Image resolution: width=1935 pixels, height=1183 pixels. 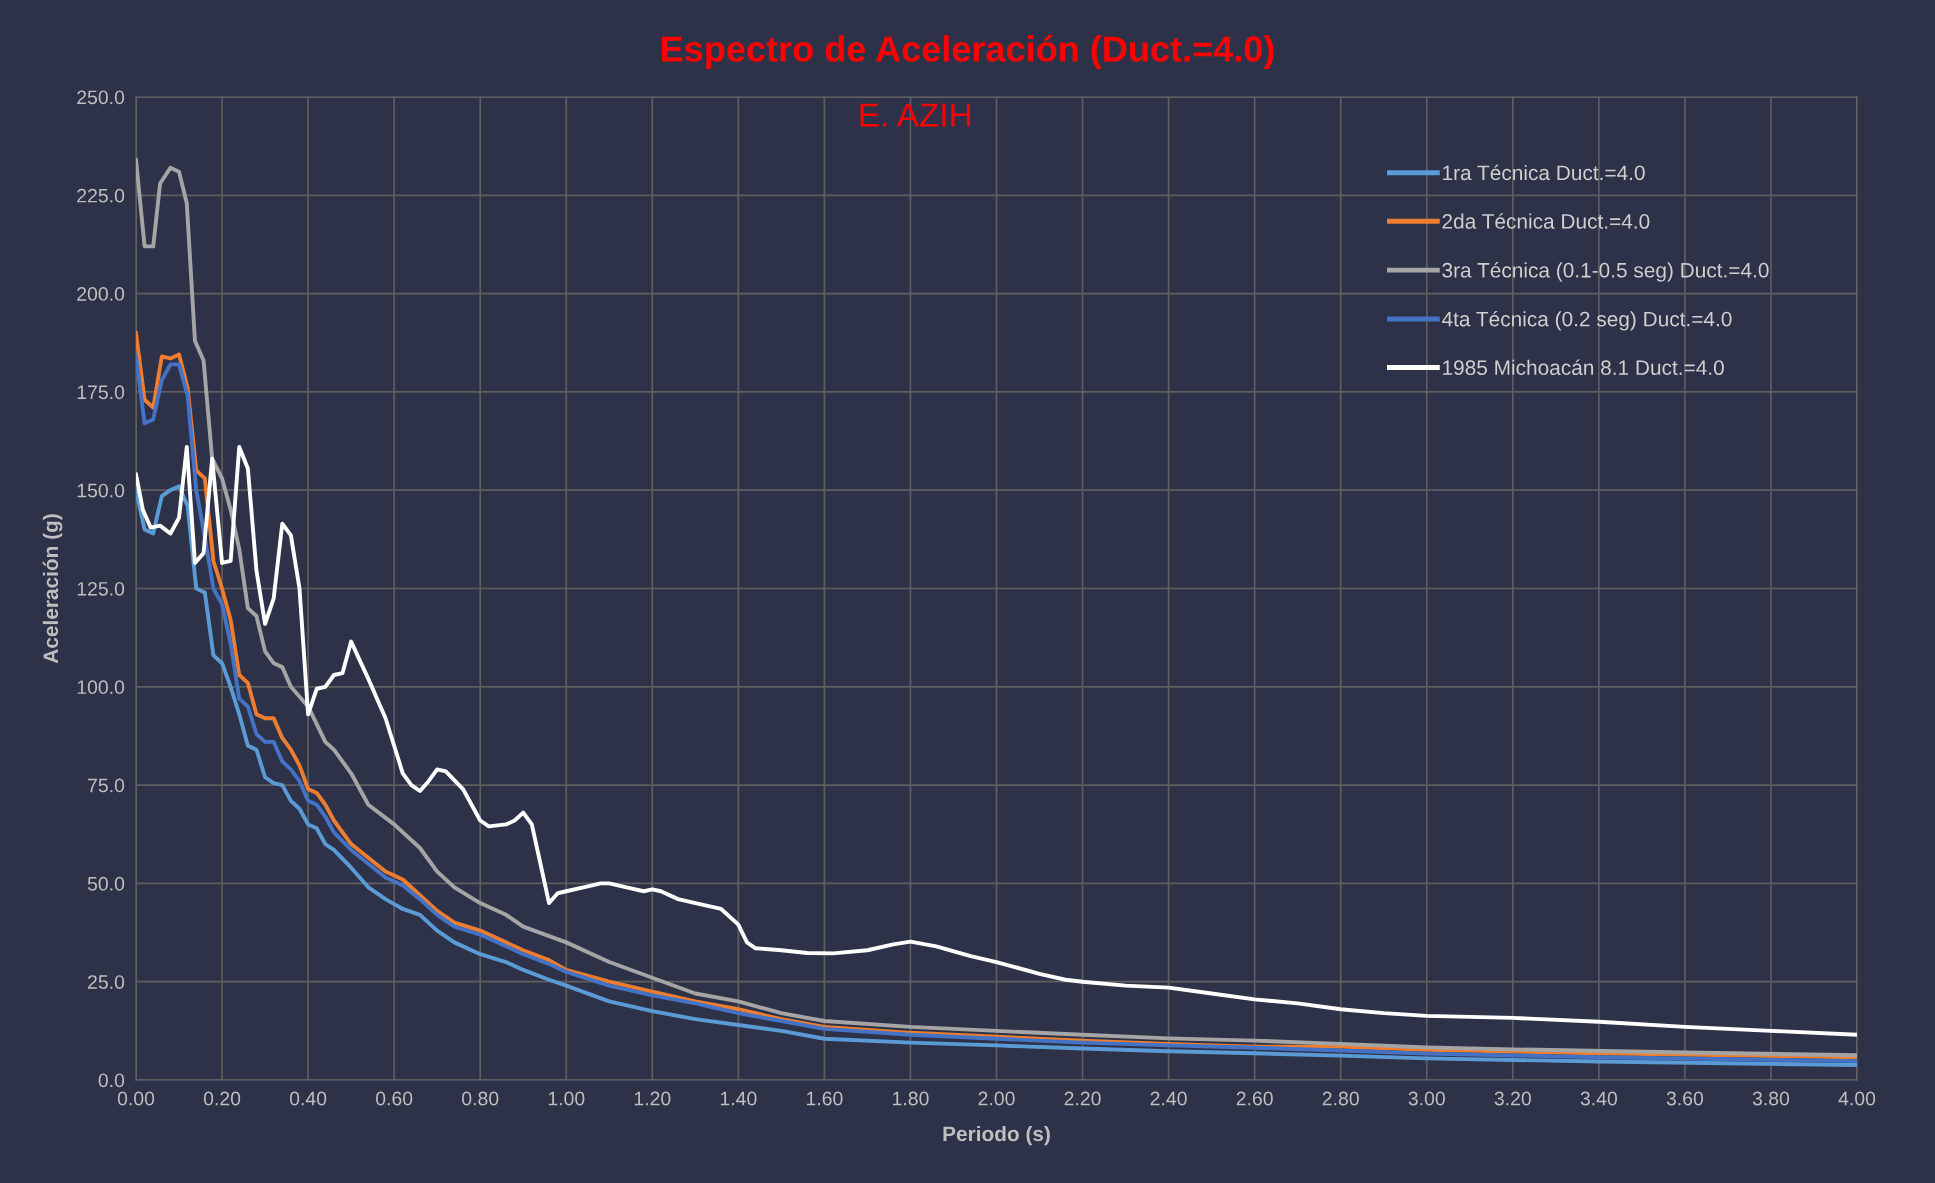 What do you see at coordinates (1583, 367) in the screenshot?
I see `legend-label: 1985 Michoacán 8.1 Duct.=4.0` at bounding box center [1583, 367].